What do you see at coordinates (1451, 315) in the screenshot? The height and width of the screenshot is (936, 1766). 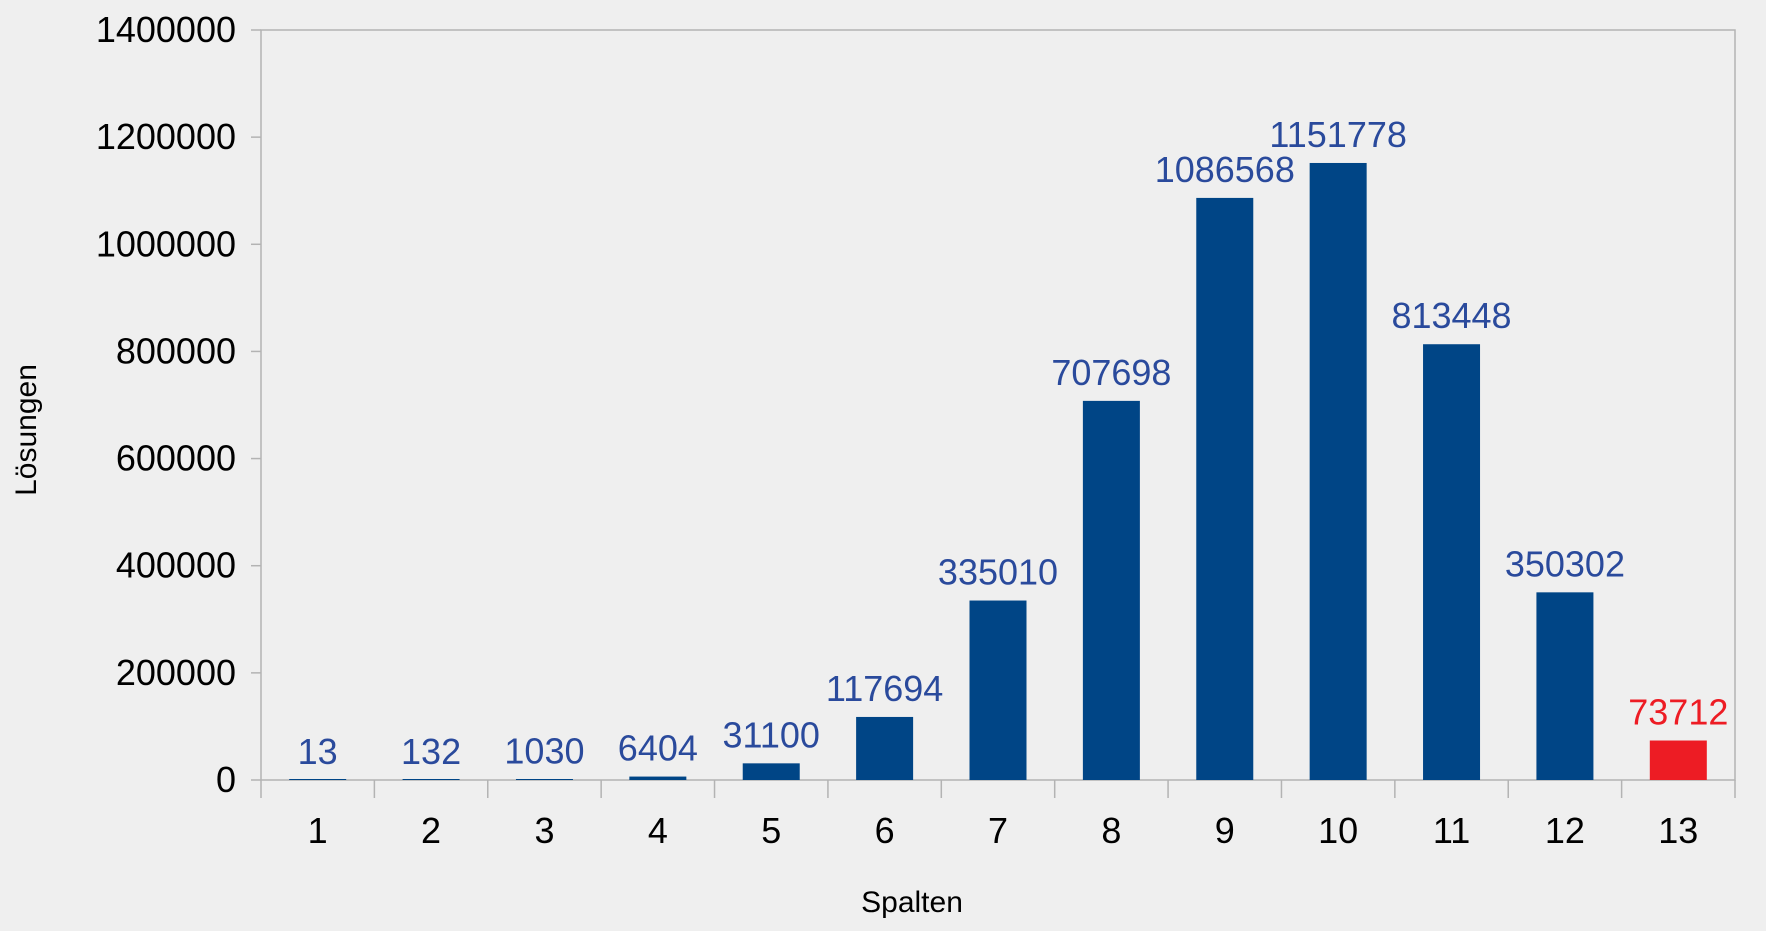 I see `data-label: 813448` at bounding box center [1451, 315].